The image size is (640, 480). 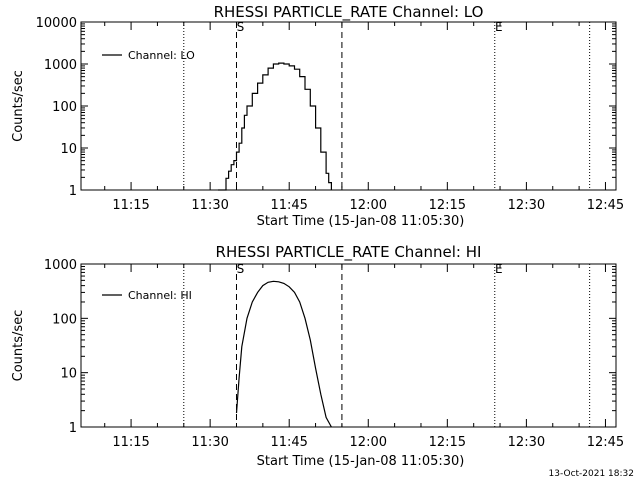 I want to click on chart-title: RHESSI PARTICLE_RATE Channel: HI, so click(x=349, y=252).